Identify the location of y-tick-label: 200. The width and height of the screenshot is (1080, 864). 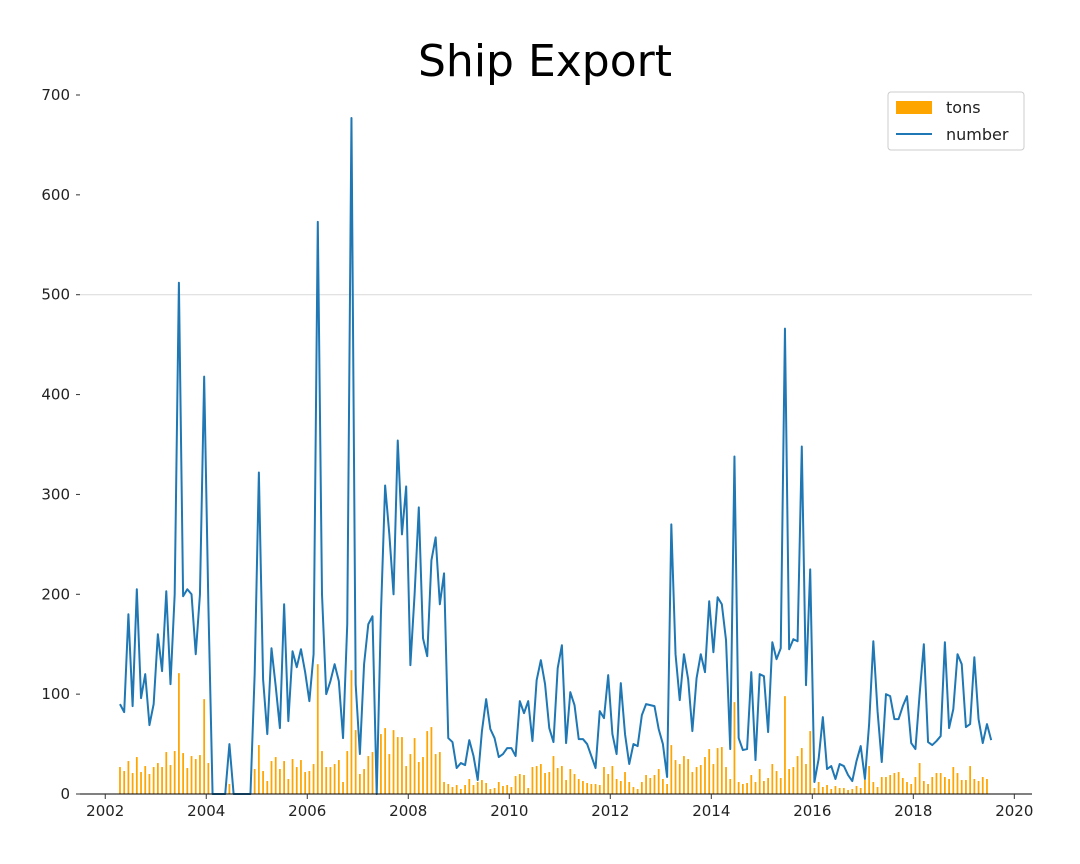
(55, 594).